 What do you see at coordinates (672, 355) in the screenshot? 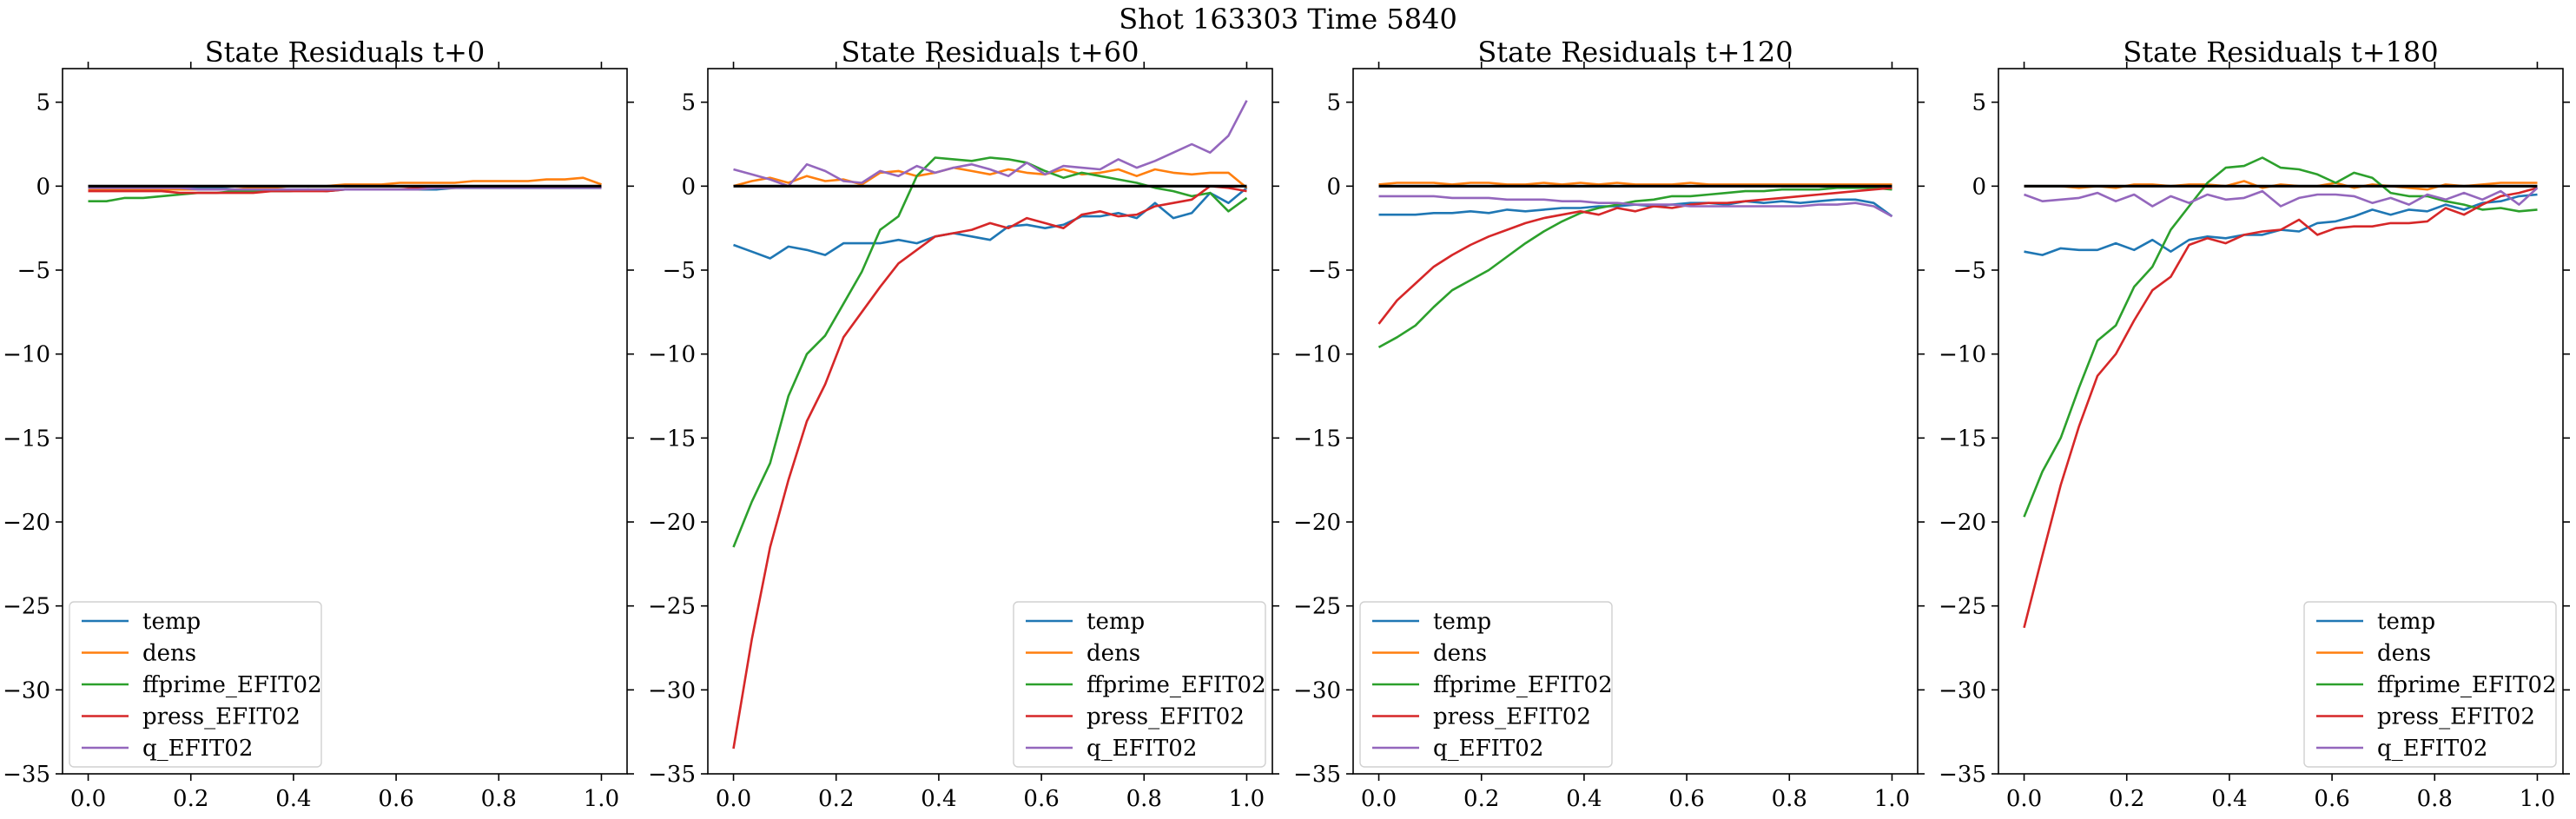
I see `subplot-2-y-tick-label-3: −10` at bounding box center [672, 355].